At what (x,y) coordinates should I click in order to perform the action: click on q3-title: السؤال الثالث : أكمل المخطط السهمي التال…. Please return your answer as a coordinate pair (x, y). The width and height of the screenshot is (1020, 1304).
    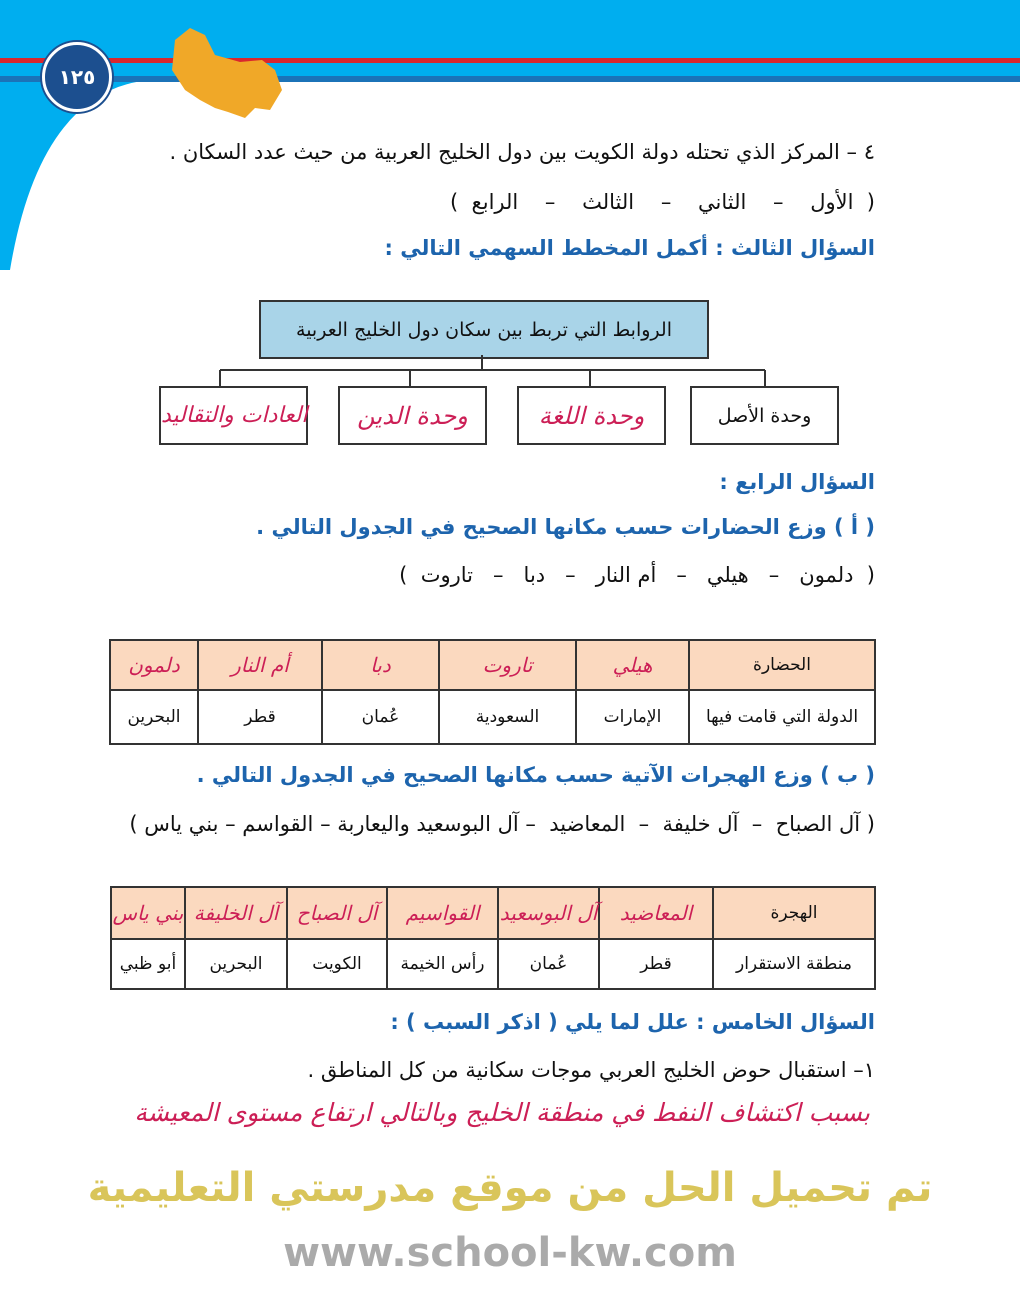
    Looking at the image, I should click on (629, 248).